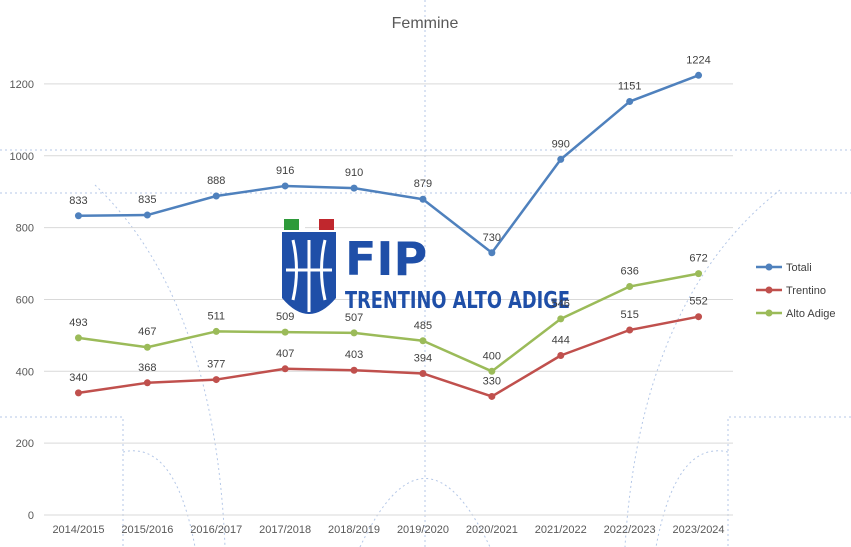  I want to click on fip-shield-icon, so click(309, 266).